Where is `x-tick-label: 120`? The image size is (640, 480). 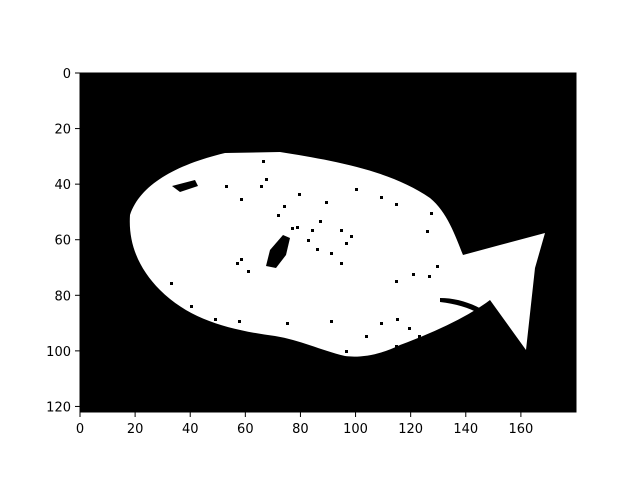 x-tick-label: 120 is located at coordinates (410, 429).